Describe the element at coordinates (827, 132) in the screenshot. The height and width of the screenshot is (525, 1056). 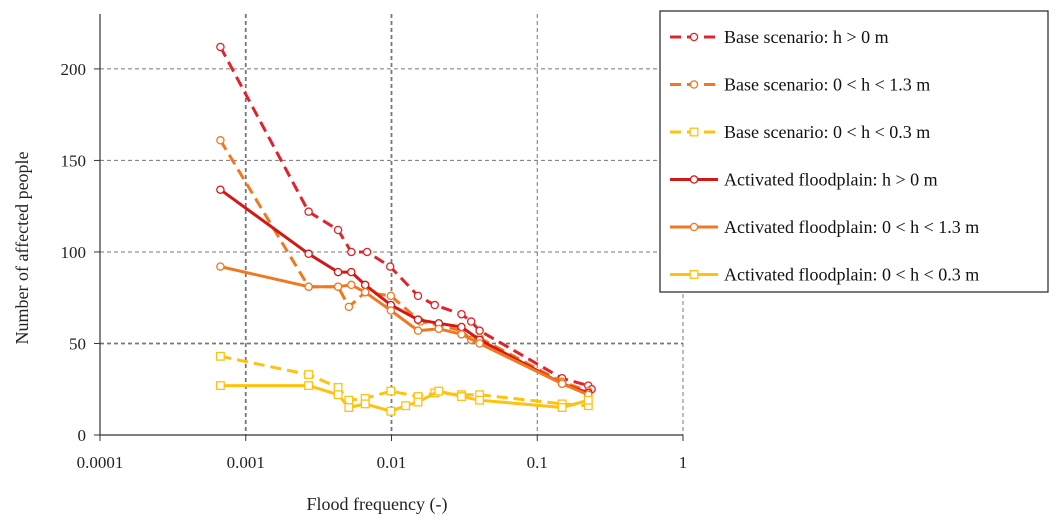
I see `legend-label: Base scenario: 0 < h < 0.3 m` at that location.